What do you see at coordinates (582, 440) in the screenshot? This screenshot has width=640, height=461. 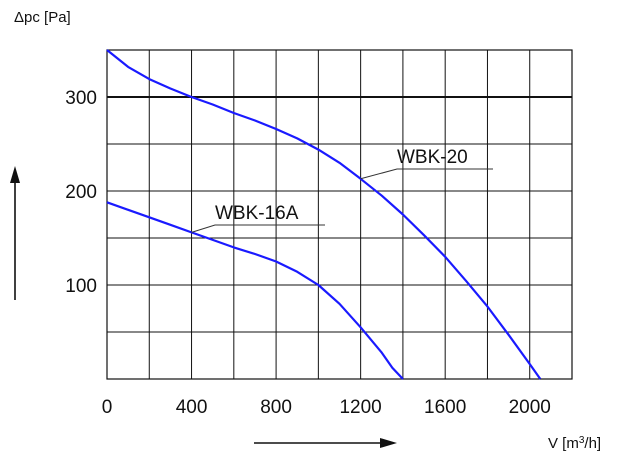 I see `x-axis-title-sup: 3` at bounding box center [582, 440].